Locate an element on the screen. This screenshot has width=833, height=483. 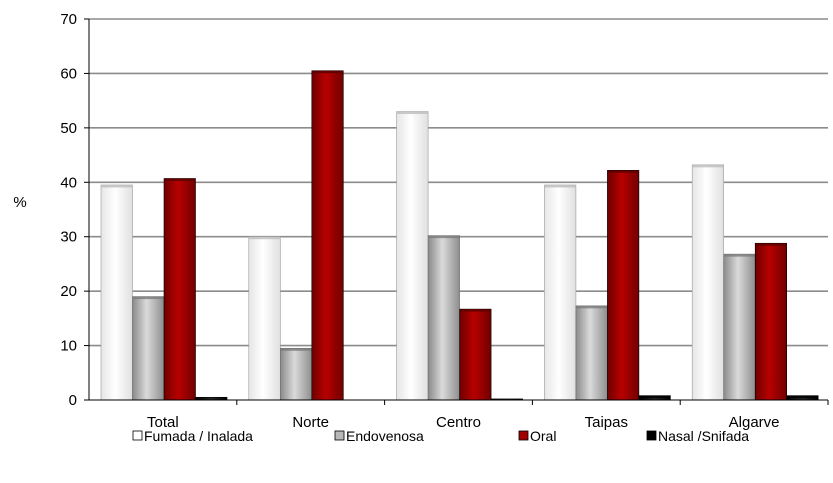
x-tick-label: Centro is located at coordinates (458, 422).